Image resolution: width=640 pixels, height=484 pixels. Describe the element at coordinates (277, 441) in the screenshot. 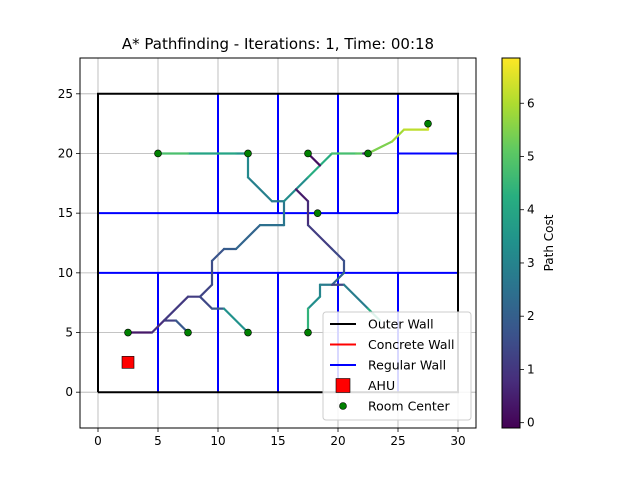

I see `x-tick-label: 15` at that location.